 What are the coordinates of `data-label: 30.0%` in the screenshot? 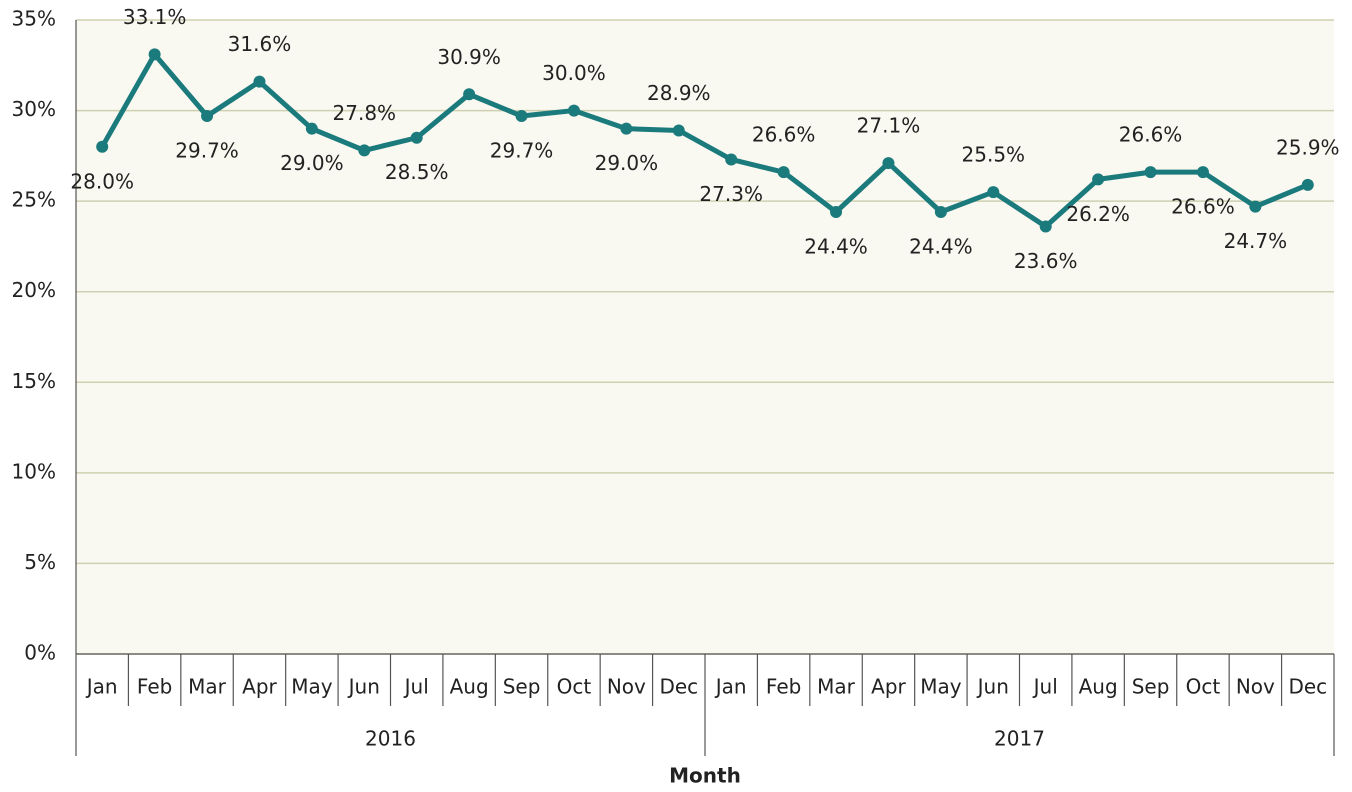 It's located at (574, 73).